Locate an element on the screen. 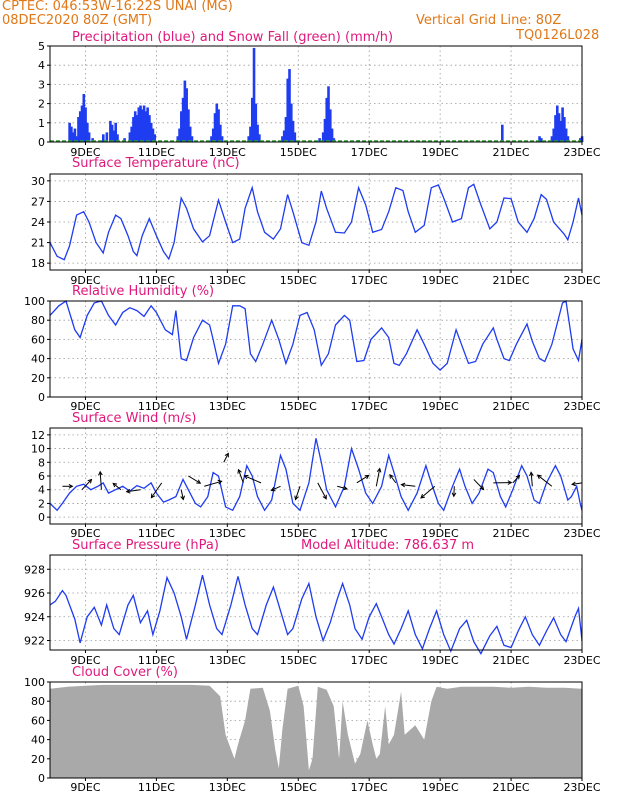 The image size is (618, 800). y-tick-label: 100 is located at coordinates (34, 301).